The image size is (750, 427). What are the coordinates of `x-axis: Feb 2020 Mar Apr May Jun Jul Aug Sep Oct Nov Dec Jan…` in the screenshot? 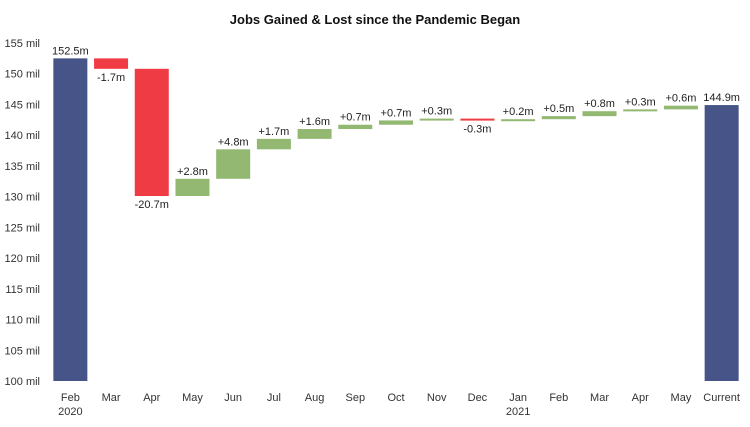 It's located at (399, 405).